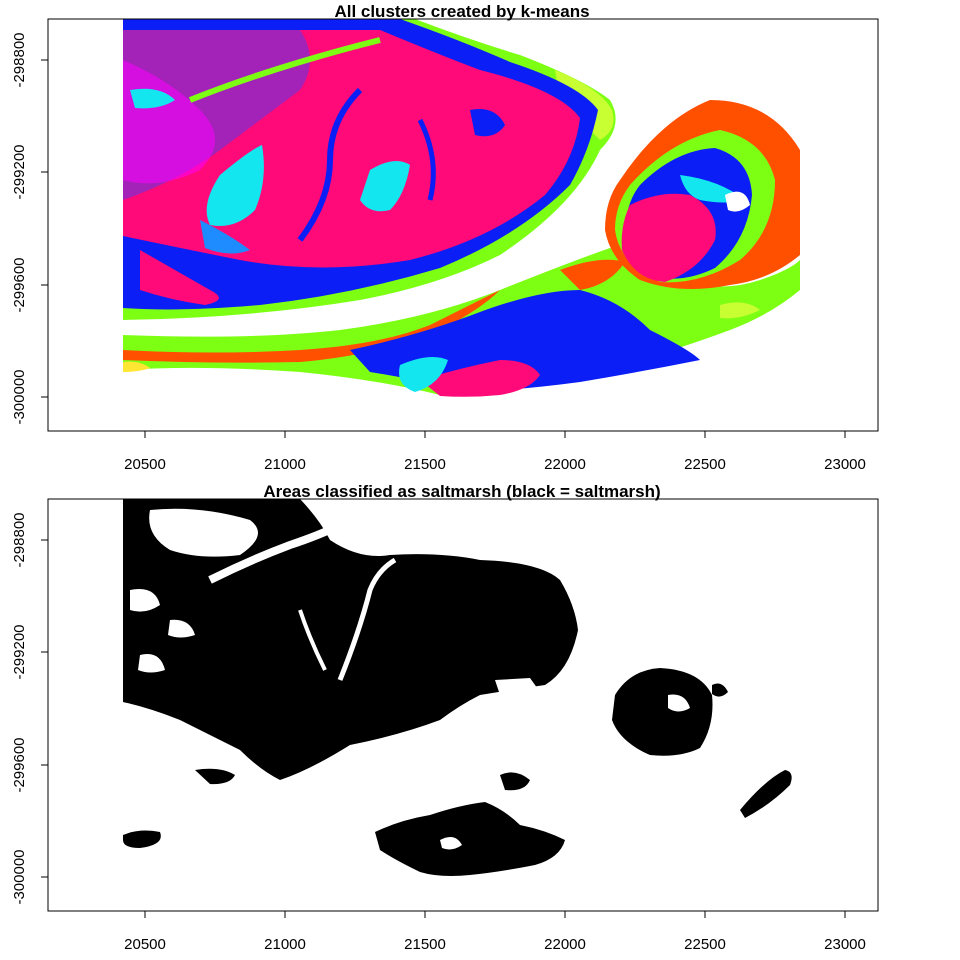 This screenshot has height=960, width=960. What do you see at coordinates (451, 843) in the screenshot?
I see `south-saltmarsh-white-hole` at bounding box center [451, 843].